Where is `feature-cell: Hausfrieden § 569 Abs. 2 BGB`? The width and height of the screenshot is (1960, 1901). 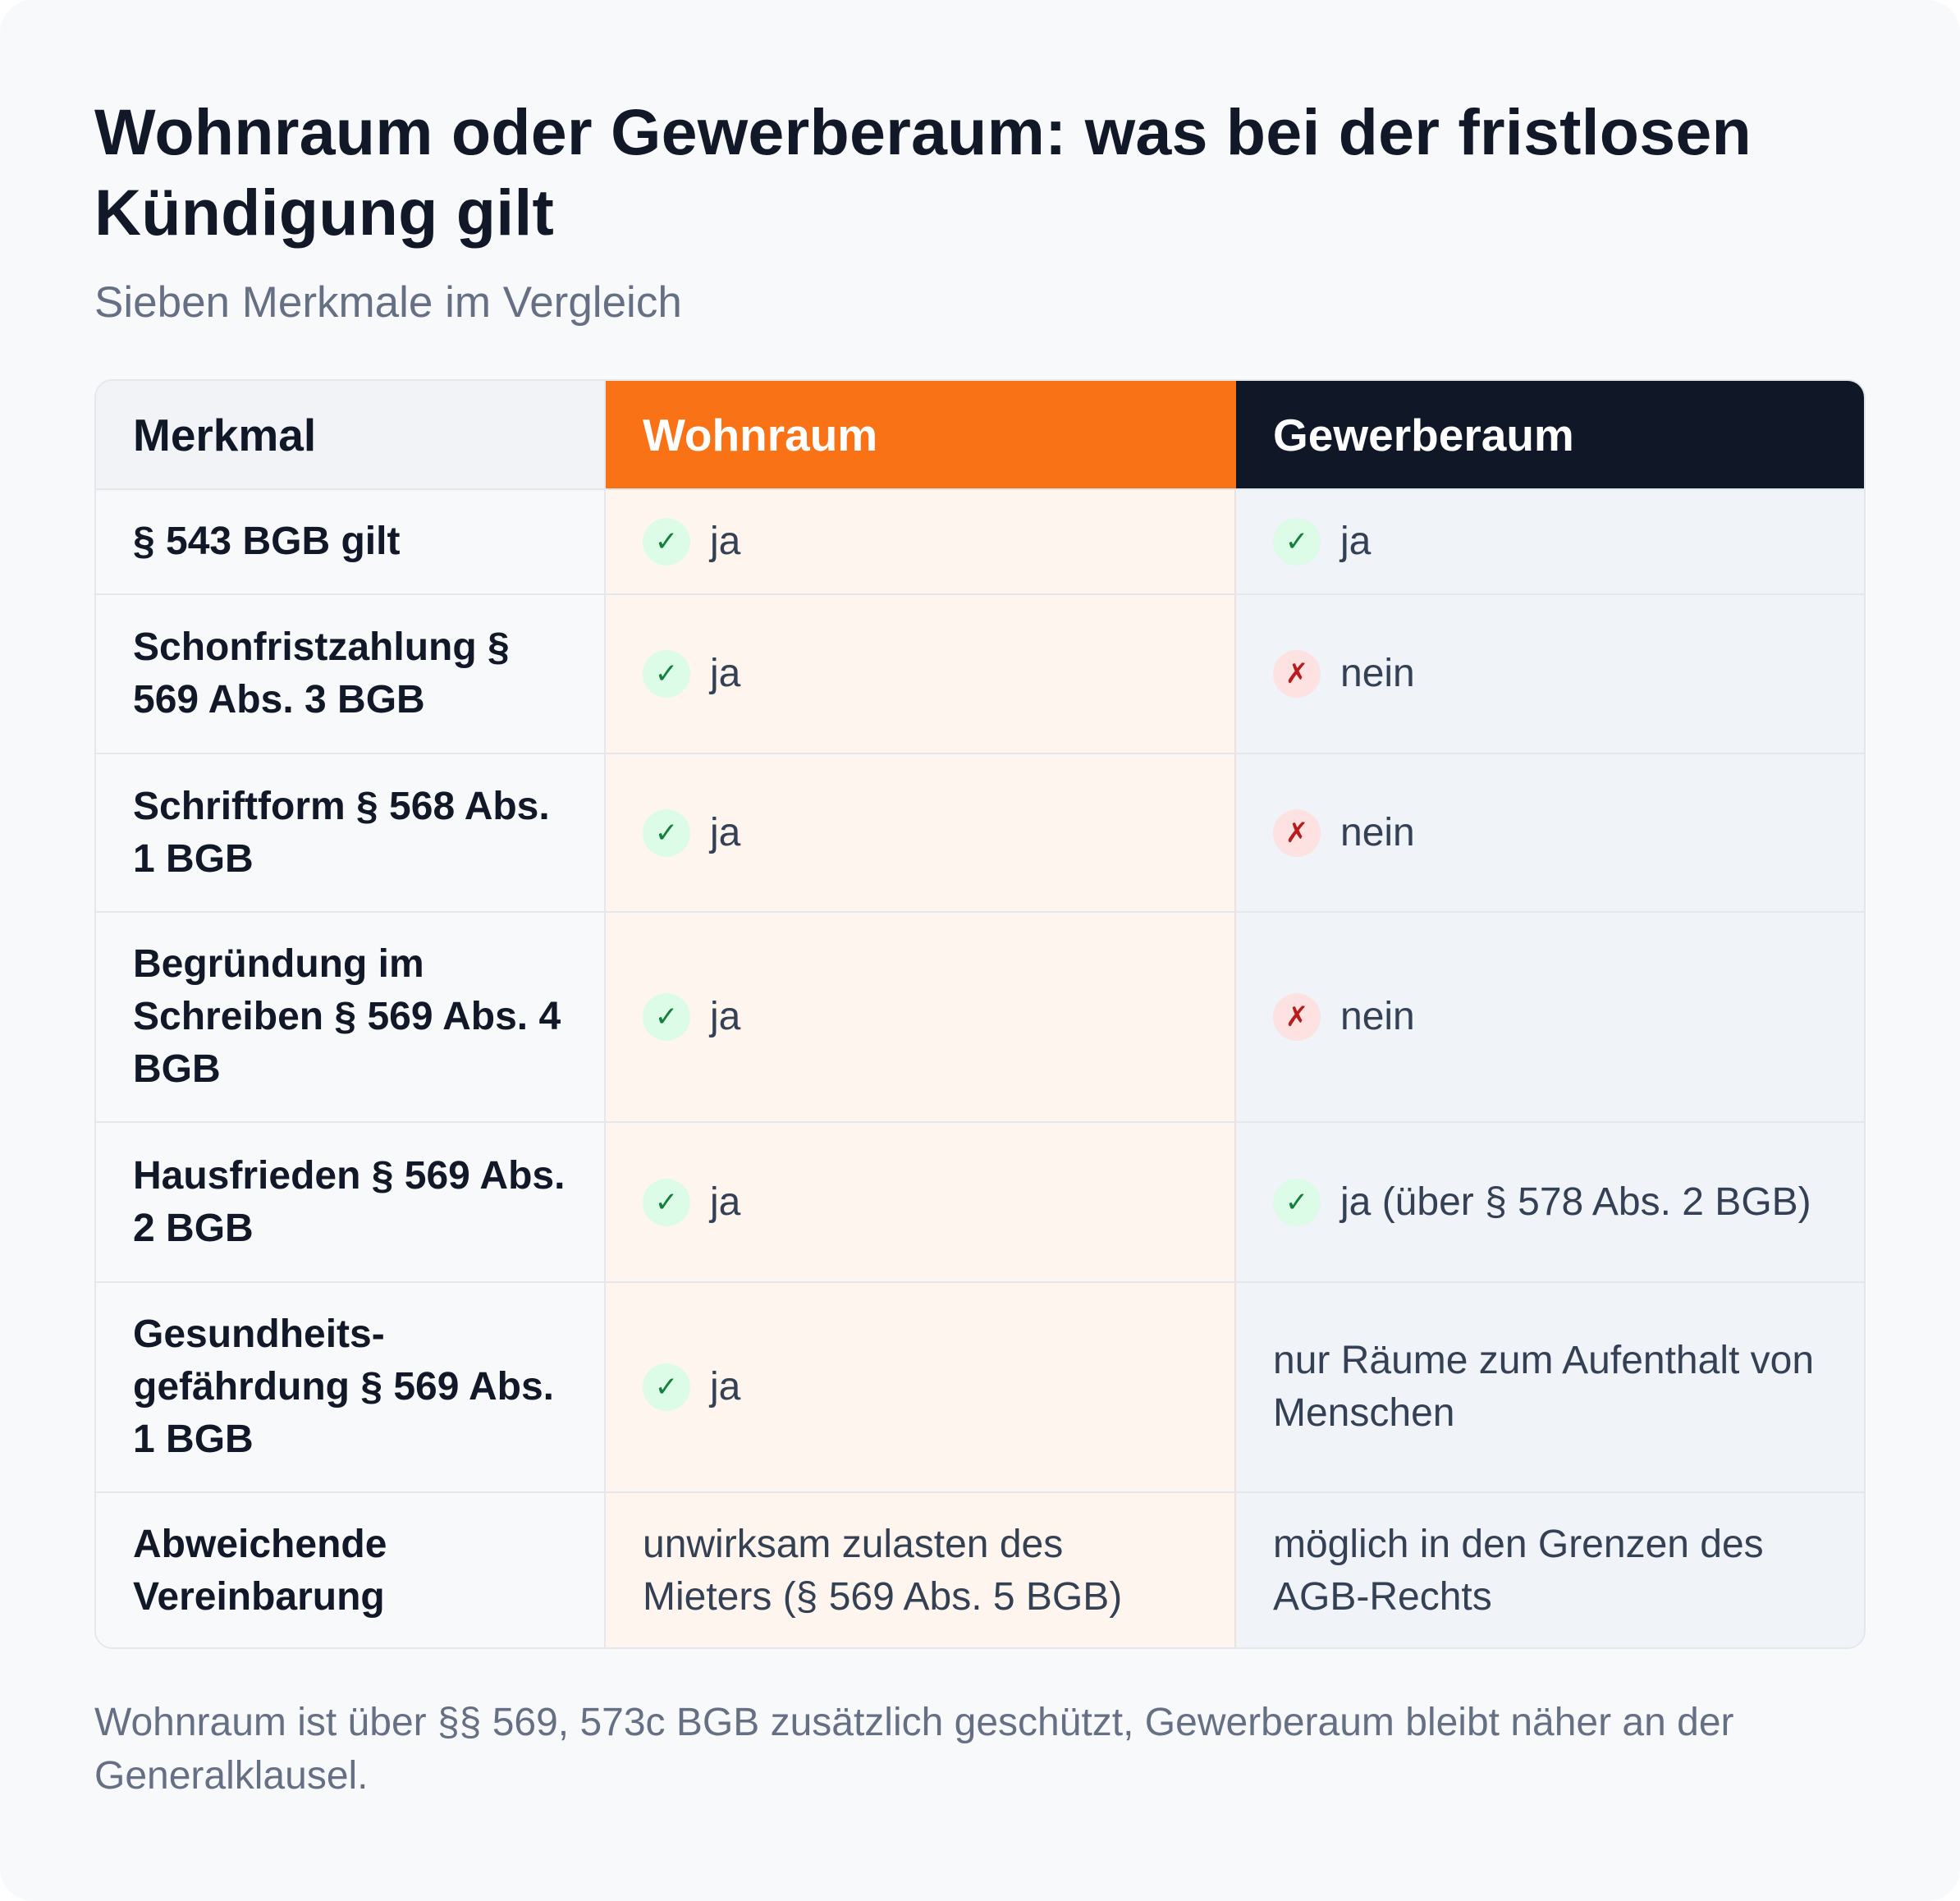 feature-cell: Hausfrieden § 569 Abs. 2 BGB is located at coordinates (351, 1202).